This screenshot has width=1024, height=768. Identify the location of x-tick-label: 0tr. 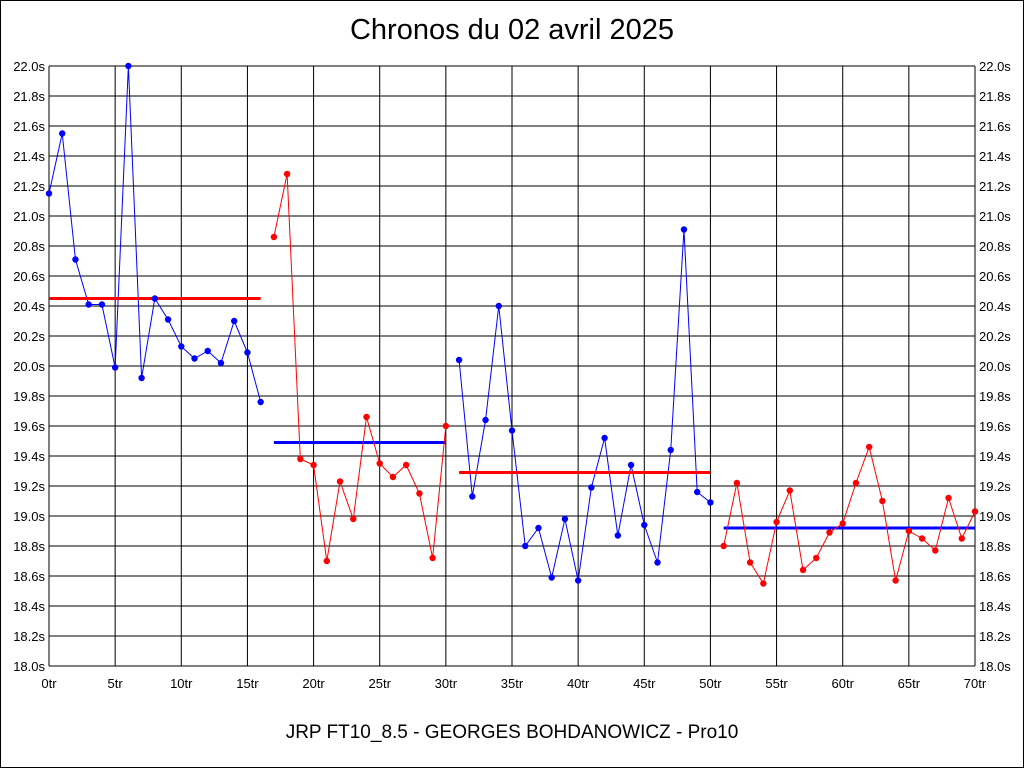
(49, 683).